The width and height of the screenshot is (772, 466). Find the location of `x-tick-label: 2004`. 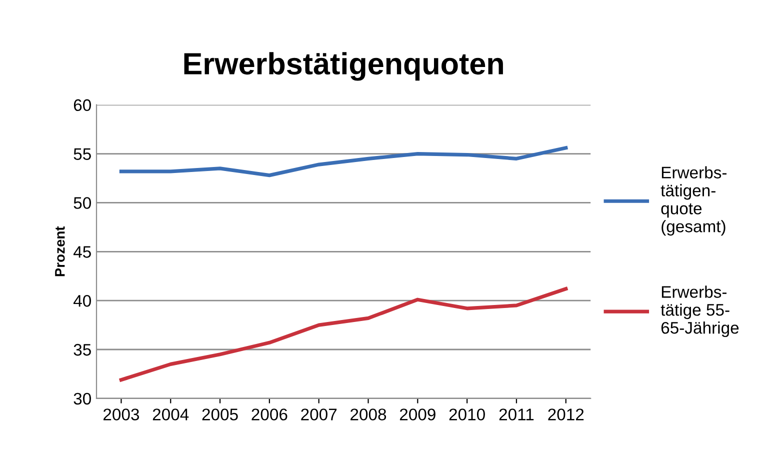

x-tick-label: 2004 is located at coordinates (170, 414).